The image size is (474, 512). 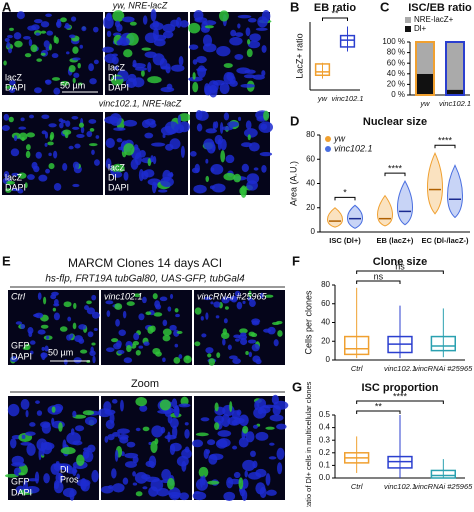 What do you see at coordinates (443, 486) in the screenshot?
I see `x-tick-label: vincRNAi #25965` at bounding box center [443, 486].